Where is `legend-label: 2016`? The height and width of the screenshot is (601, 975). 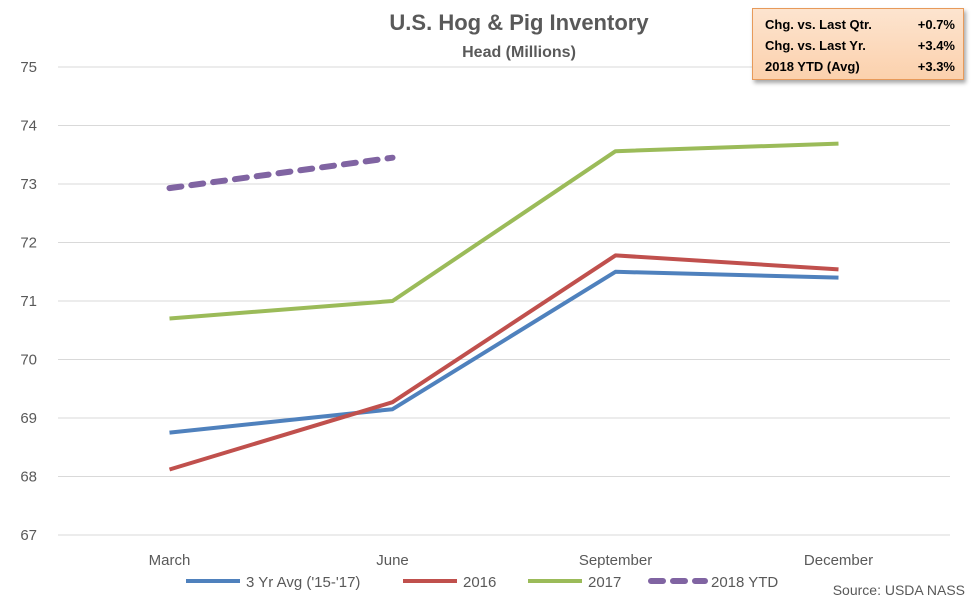
legend-label: 2016 is located at coordinates (479, 582).